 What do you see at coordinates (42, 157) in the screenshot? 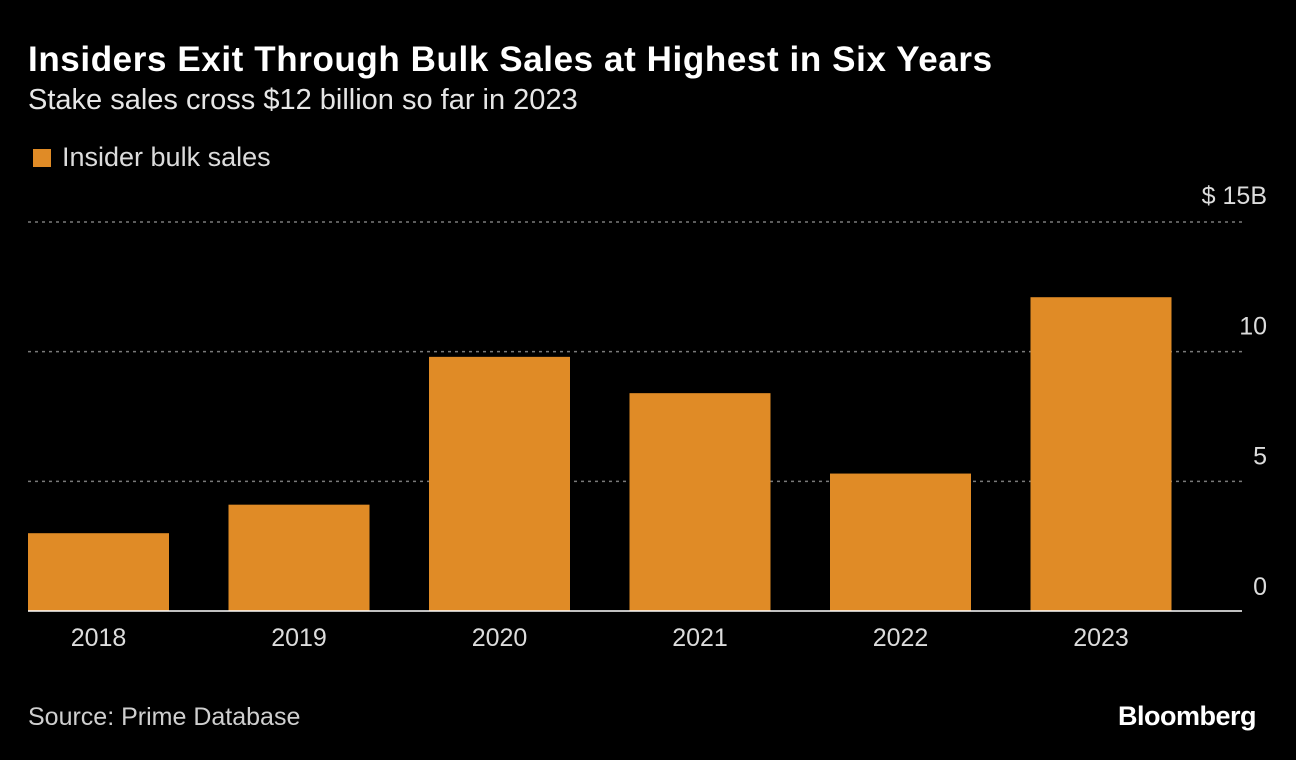
I see `legend-swatch` at bounding box center [42, 157].